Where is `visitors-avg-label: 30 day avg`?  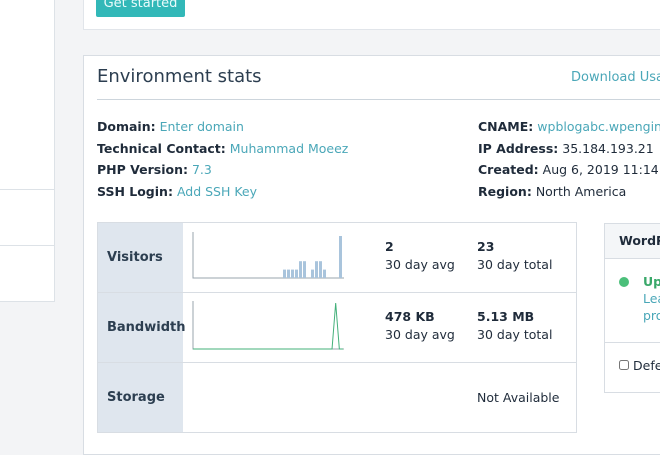 visitors-avg-label: 30 day avg is located at coordinates (420, 264).